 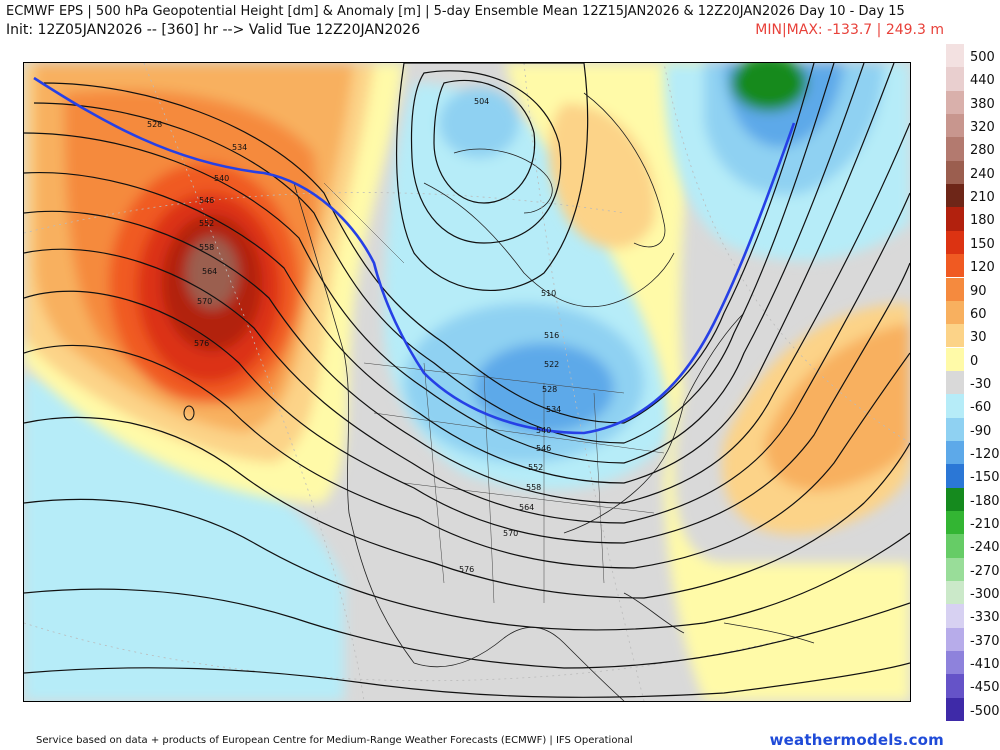 What do you see at coordinates (982, 128) in the screenshot?
I see `legend-tick-label: 320` at bounding box center [982, 128].